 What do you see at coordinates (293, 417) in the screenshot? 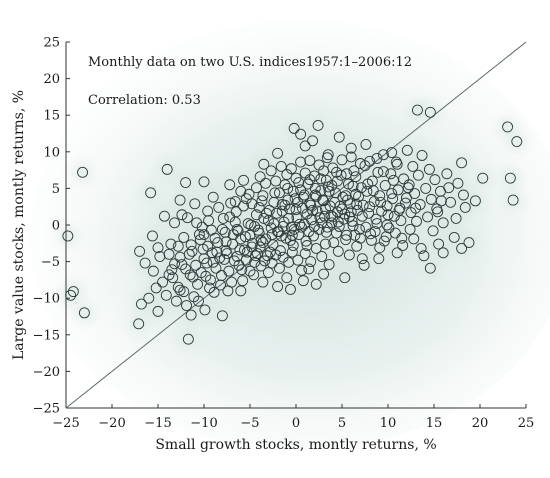
I see `x-tick-group: −25 −20 −15 −10 −5 0 5 10 15 20 25` at bounding box center [293, 417].